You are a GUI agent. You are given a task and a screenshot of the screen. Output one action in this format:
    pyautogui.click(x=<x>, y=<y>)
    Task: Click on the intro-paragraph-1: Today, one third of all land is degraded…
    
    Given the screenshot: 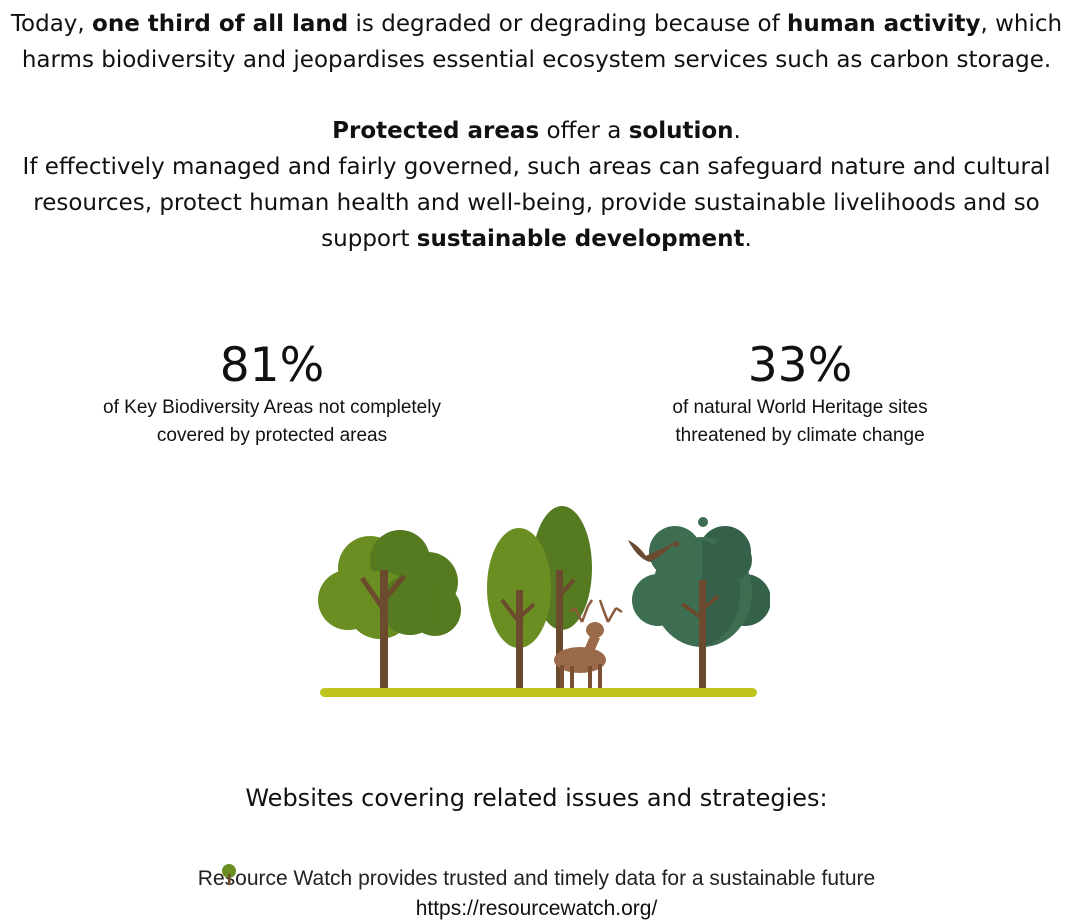 What is the action you would take?
    pyautogui.click(x=536, y=42)
    